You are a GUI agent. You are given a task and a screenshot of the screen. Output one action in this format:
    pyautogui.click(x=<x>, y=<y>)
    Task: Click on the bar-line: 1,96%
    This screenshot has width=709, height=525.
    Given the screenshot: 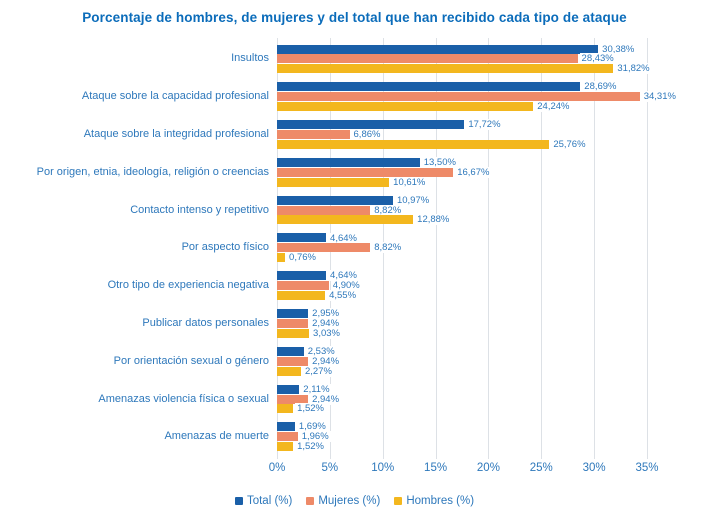 What is the action you would take?
    pyautogui.click(x=493, y=437)
    